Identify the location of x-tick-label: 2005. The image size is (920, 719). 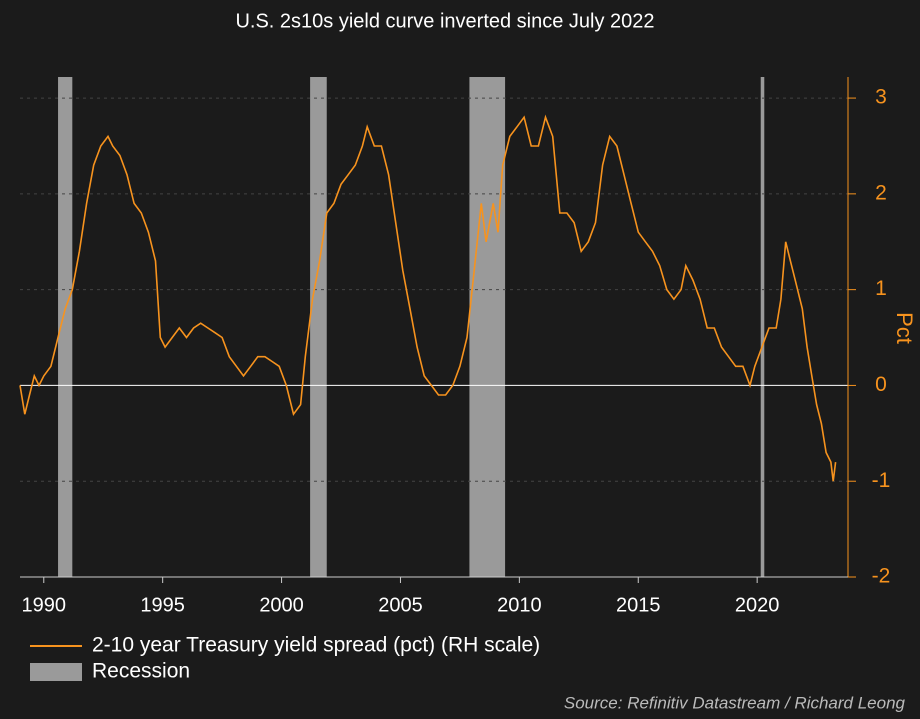
(400, 605).